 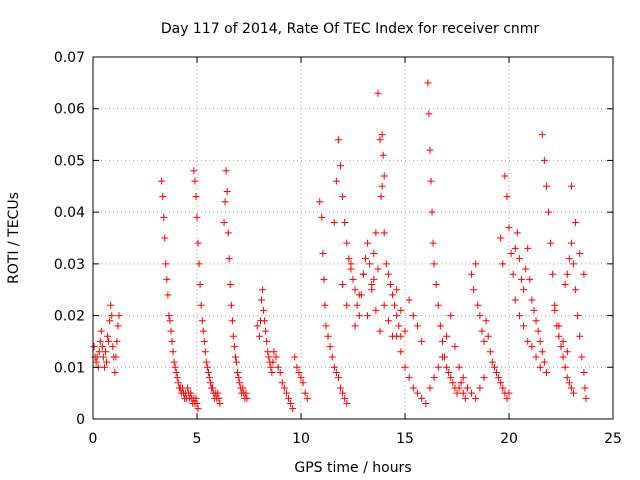 What do you see at coordinates (69, 161) in the screenshot?
I see `y-tick-label: 0.05` at bounding box center [69, 161].